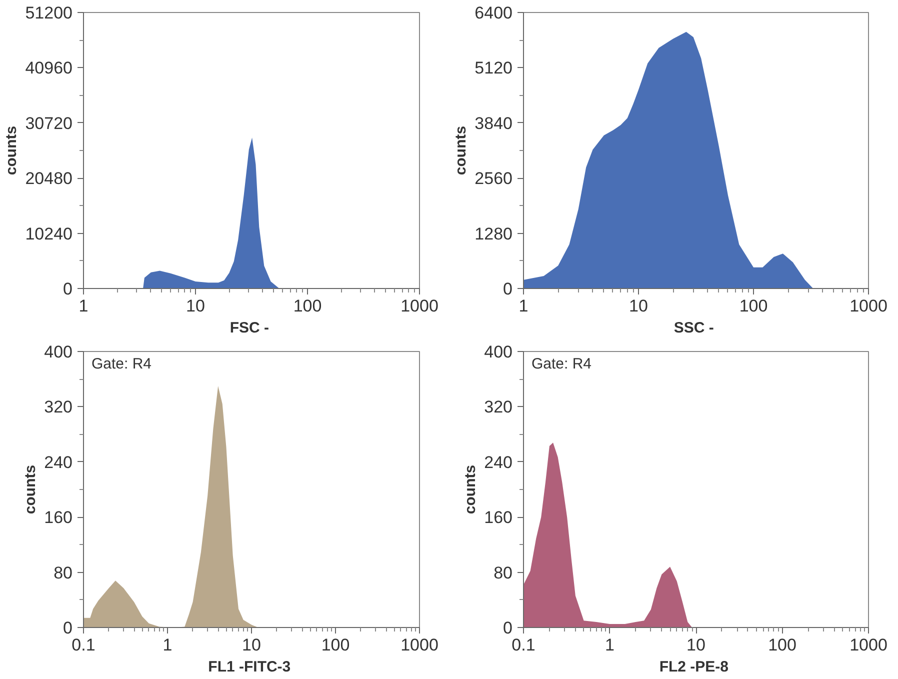 This screenshot has height=679, width=898. I want to click on y-tick-label: 51200, so click(49, 13).